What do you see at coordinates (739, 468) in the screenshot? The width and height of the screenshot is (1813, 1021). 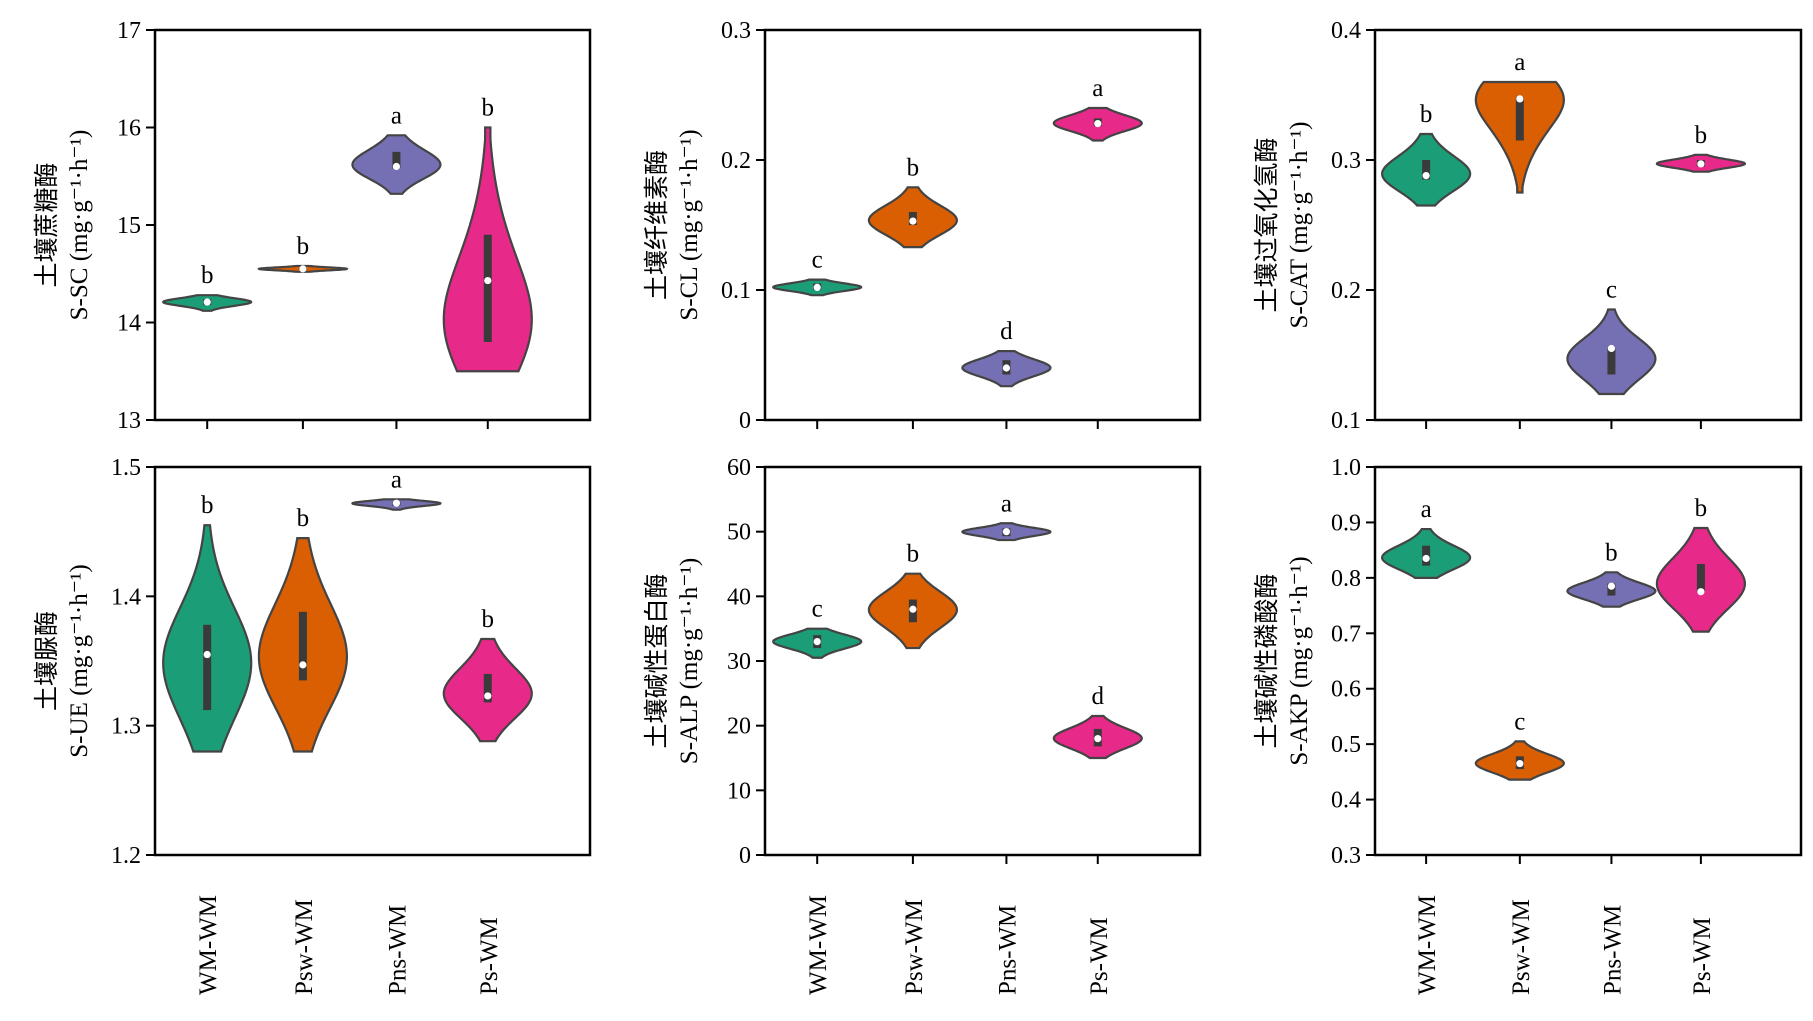 I see `y-tick-label: 60` at bounding box center [739, 468].